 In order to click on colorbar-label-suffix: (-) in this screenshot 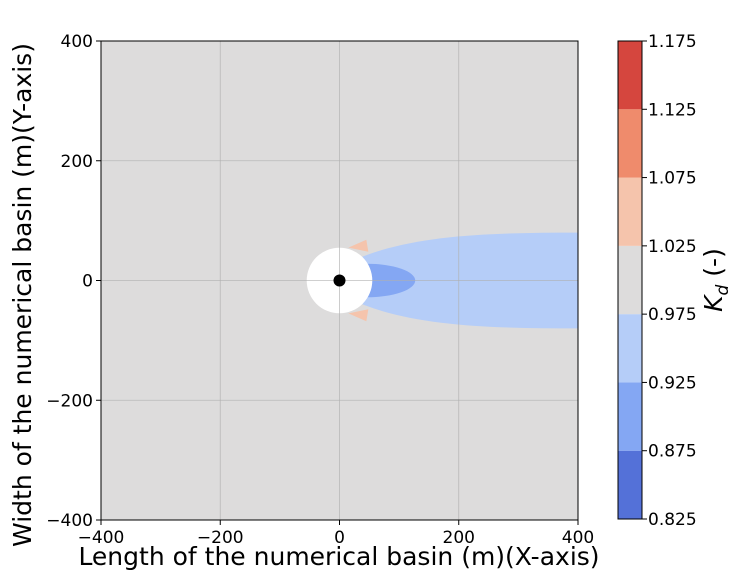, I will do `click(713, 266)`.